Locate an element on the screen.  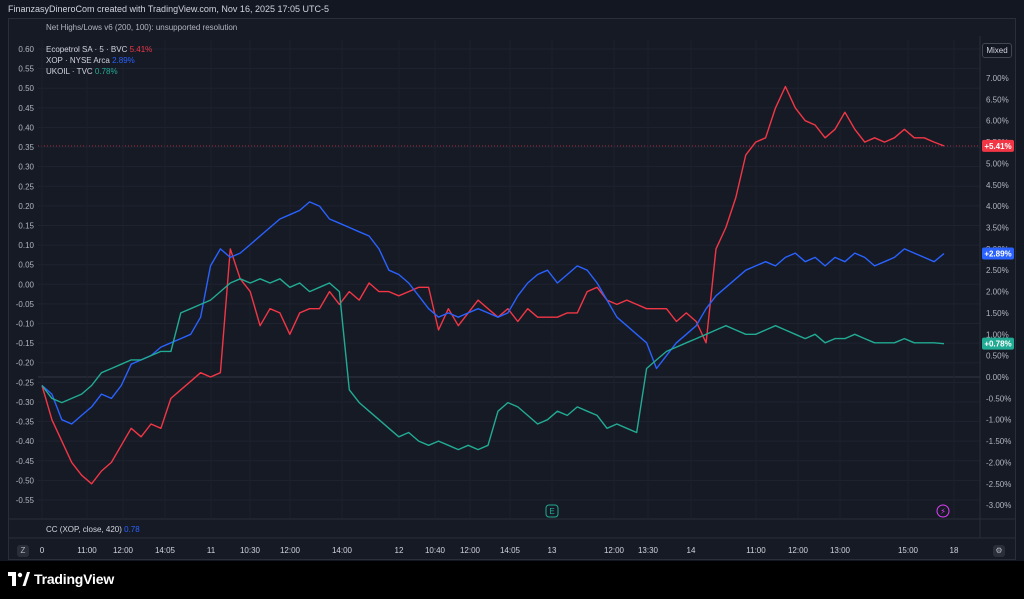
right-axis-tick-label: 3.50% is located at coordinates (997, 228).